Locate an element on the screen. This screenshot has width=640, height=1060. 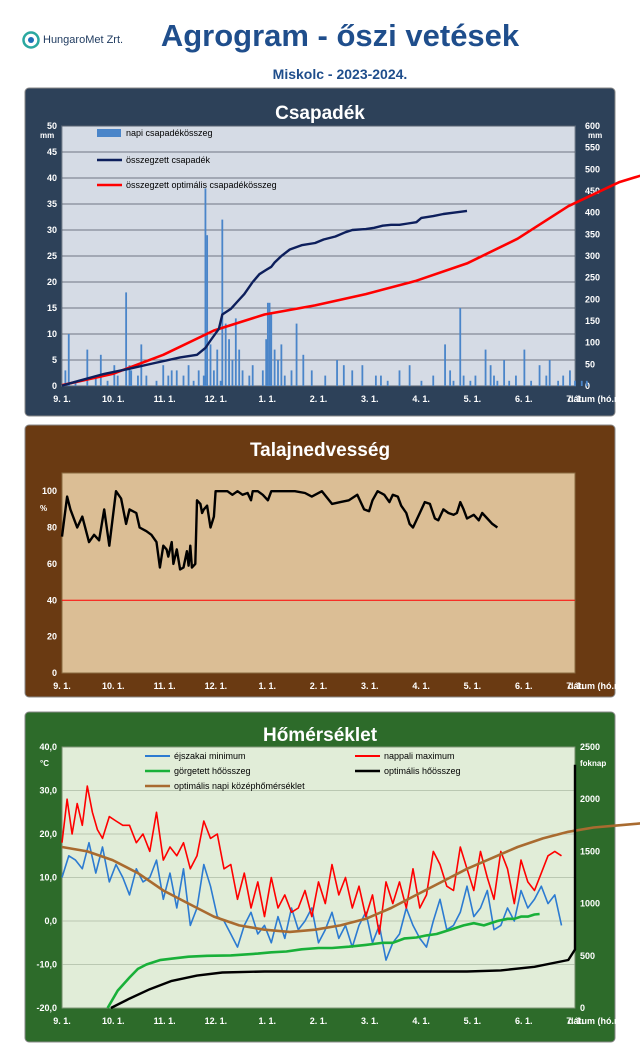
x-tick-label: 4. 1. is located at coordinates (421, 686).